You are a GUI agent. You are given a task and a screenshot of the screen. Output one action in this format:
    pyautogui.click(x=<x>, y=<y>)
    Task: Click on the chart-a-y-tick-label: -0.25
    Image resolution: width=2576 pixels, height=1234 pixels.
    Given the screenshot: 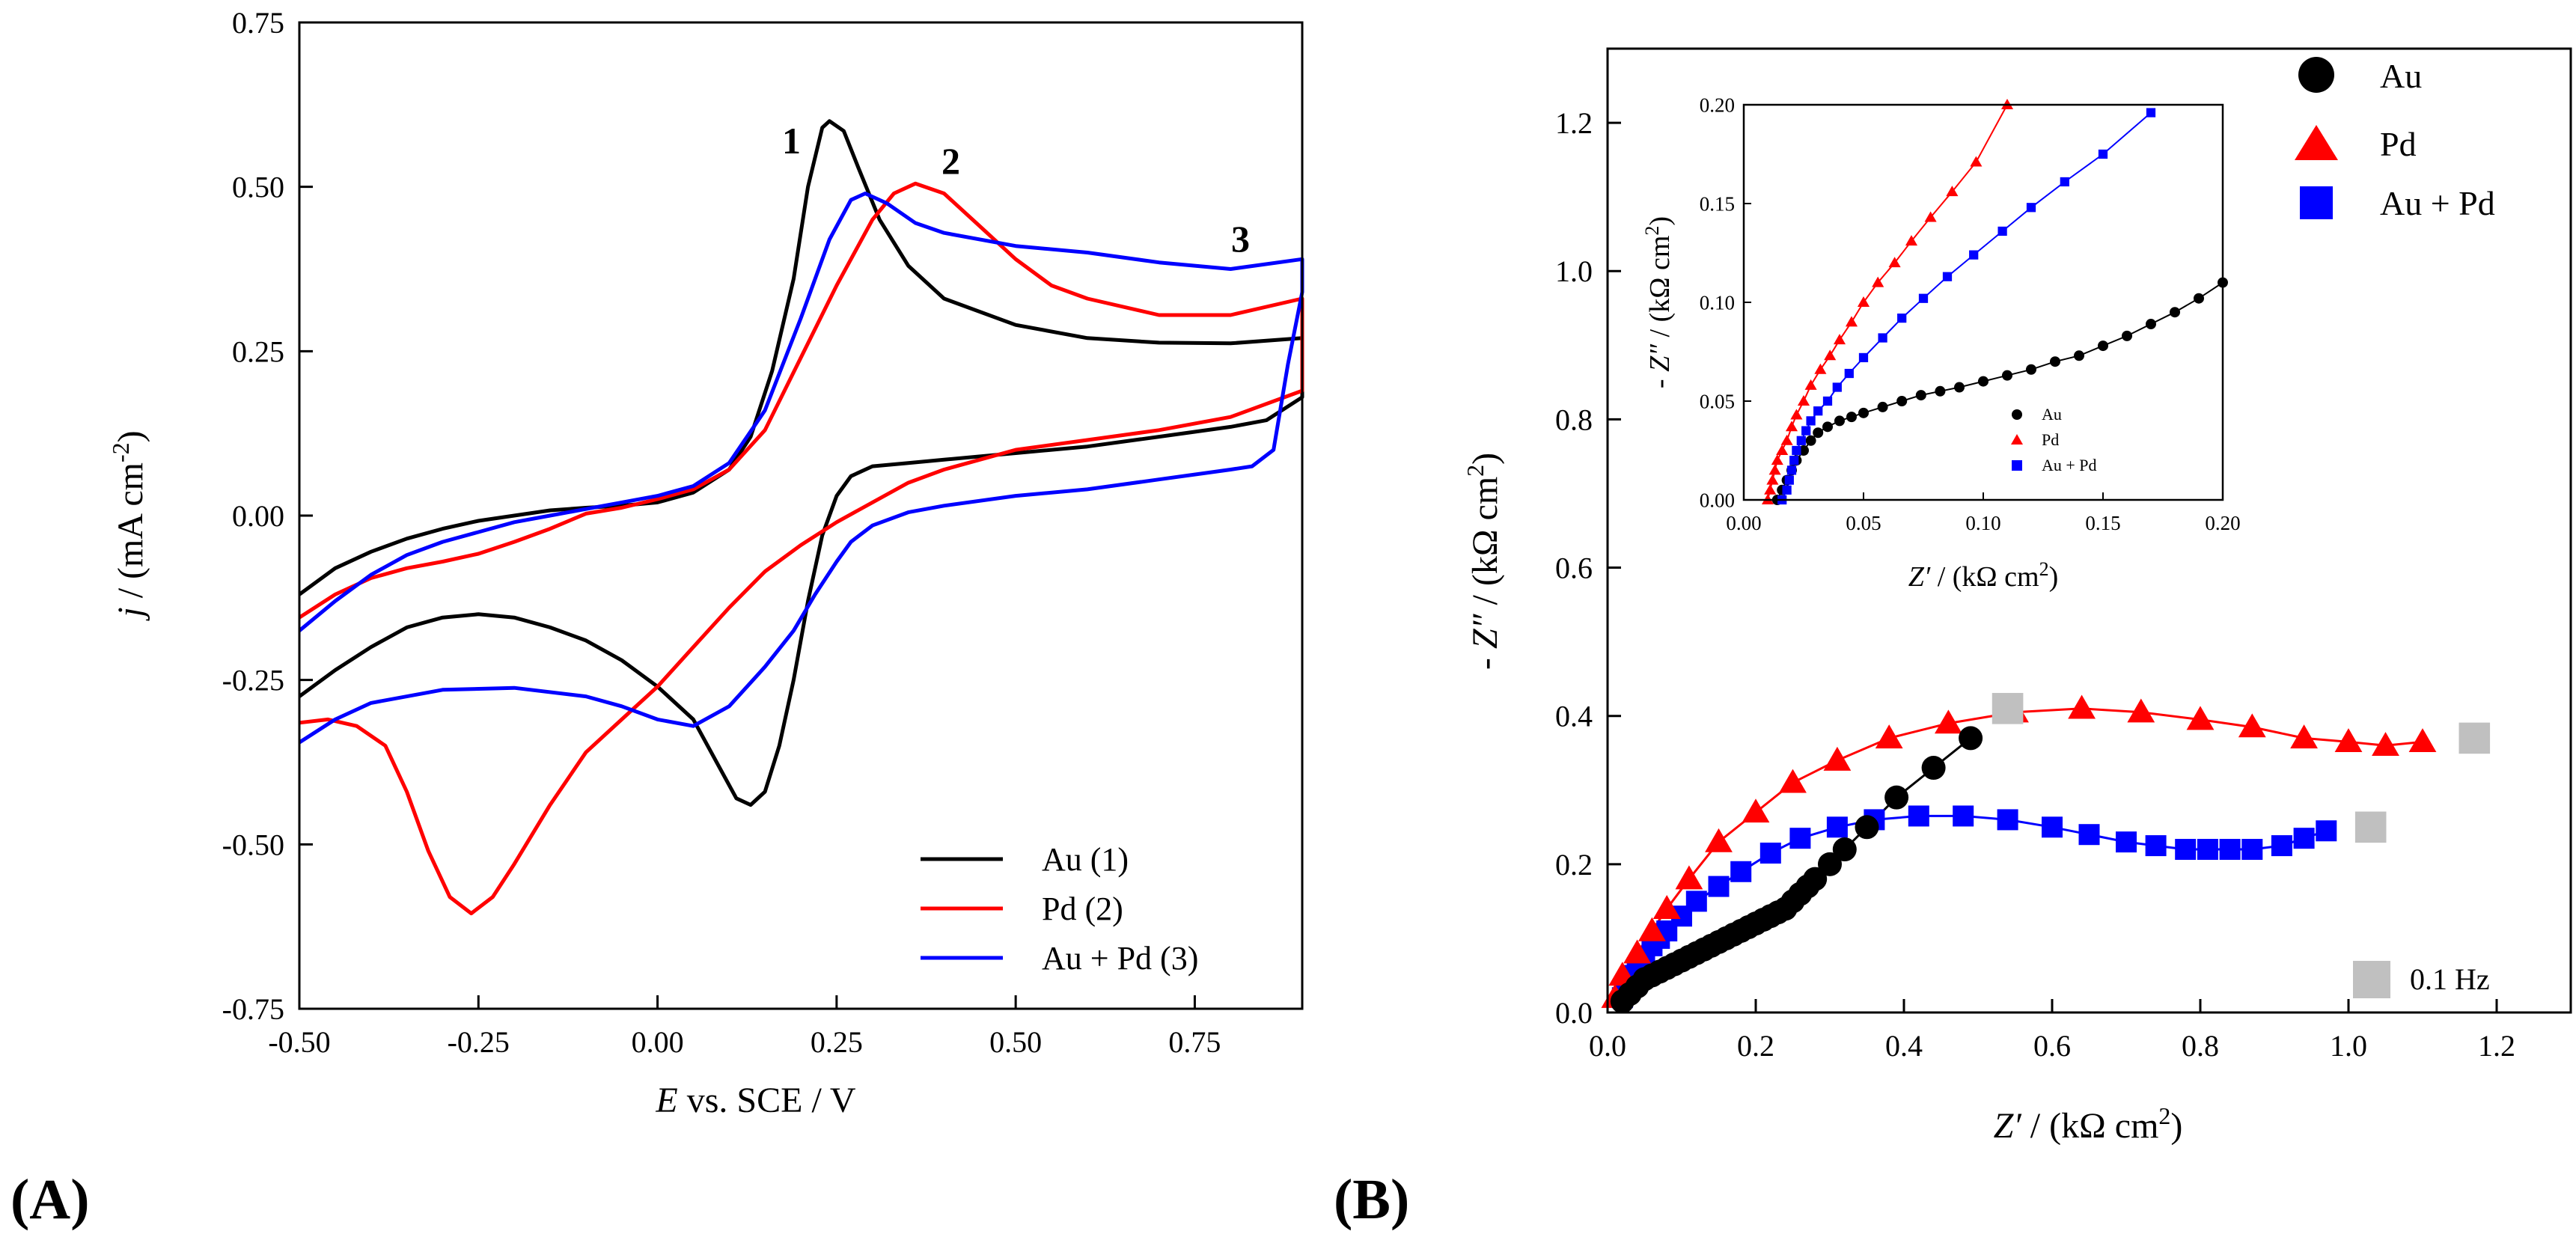 What is the action you would take?
    pyautogui.click(x=253, y=680)
    